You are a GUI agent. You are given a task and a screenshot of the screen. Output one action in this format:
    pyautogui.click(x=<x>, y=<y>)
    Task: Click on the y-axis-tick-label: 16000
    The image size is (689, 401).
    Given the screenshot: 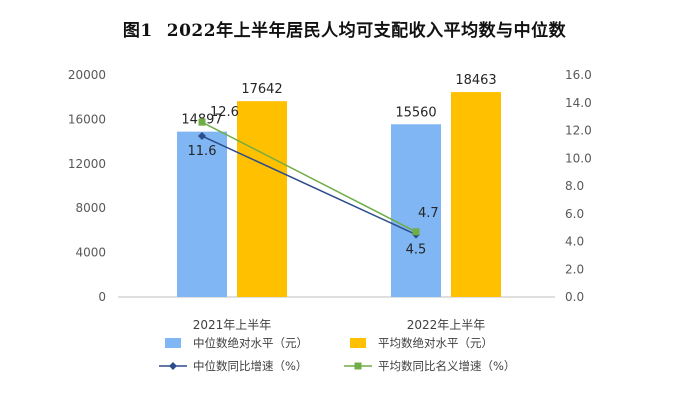 What is the action you would take?
    pyautogui.click(x=87, y=119)
    